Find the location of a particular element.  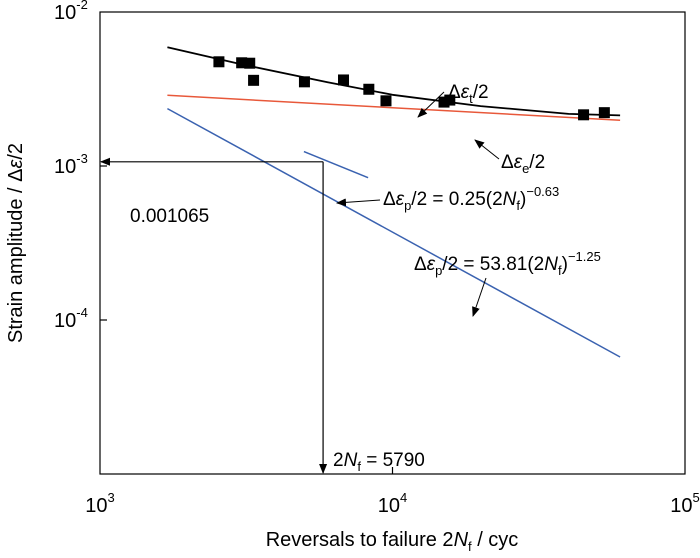

y-tick-label: 10⁻² is located at coordinates (71, 12).